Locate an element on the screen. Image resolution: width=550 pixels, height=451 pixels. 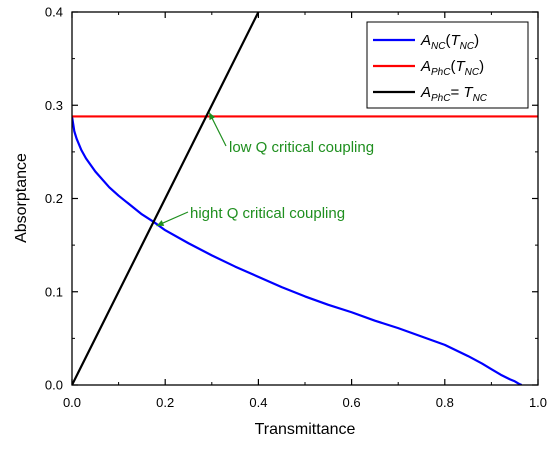
x-tick-label: 0.4 is located at coordinates (258, 402).